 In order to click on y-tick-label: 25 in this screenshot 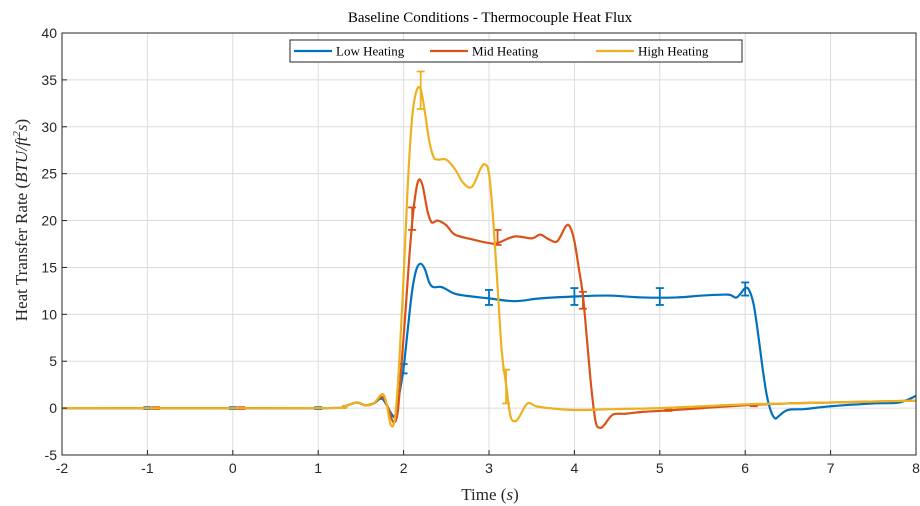, I will do `click(49, 174)`.